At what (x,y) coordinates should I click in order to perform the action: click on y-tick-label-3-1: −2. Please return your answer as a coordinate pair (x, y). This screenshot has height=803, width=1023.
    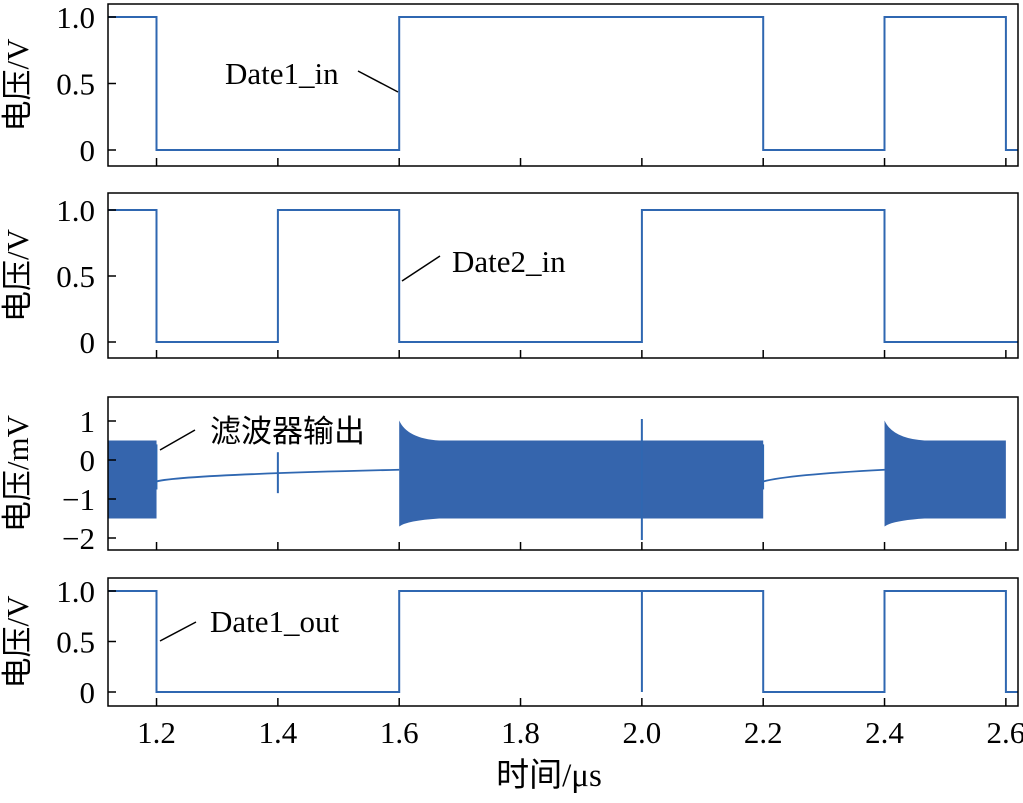
    Looking at the image, I should click on (78, 538).